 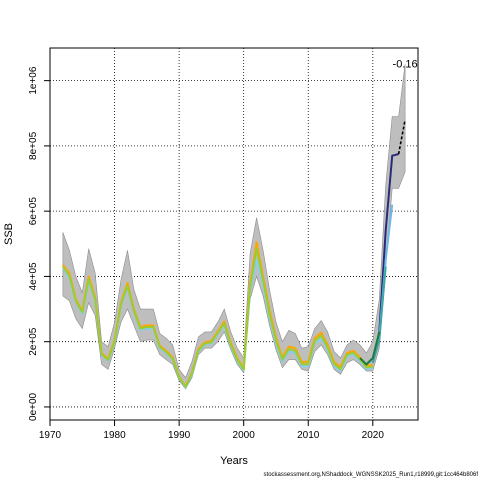 I want to click on y-tick-label: 0e+00, so click(x=33, y=406).